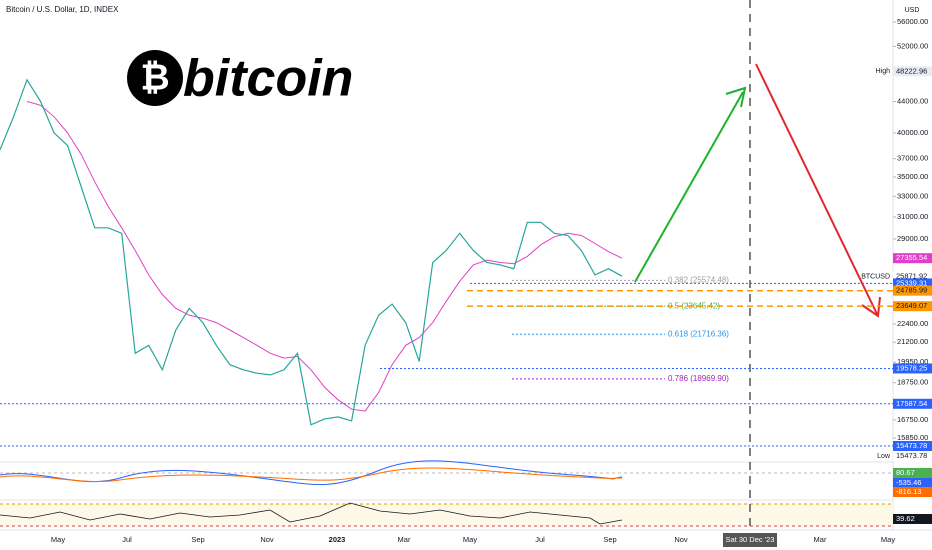  Describe the element at coordinates (871, 307) in the screenshot. I see `down-arrow-head` at that location.